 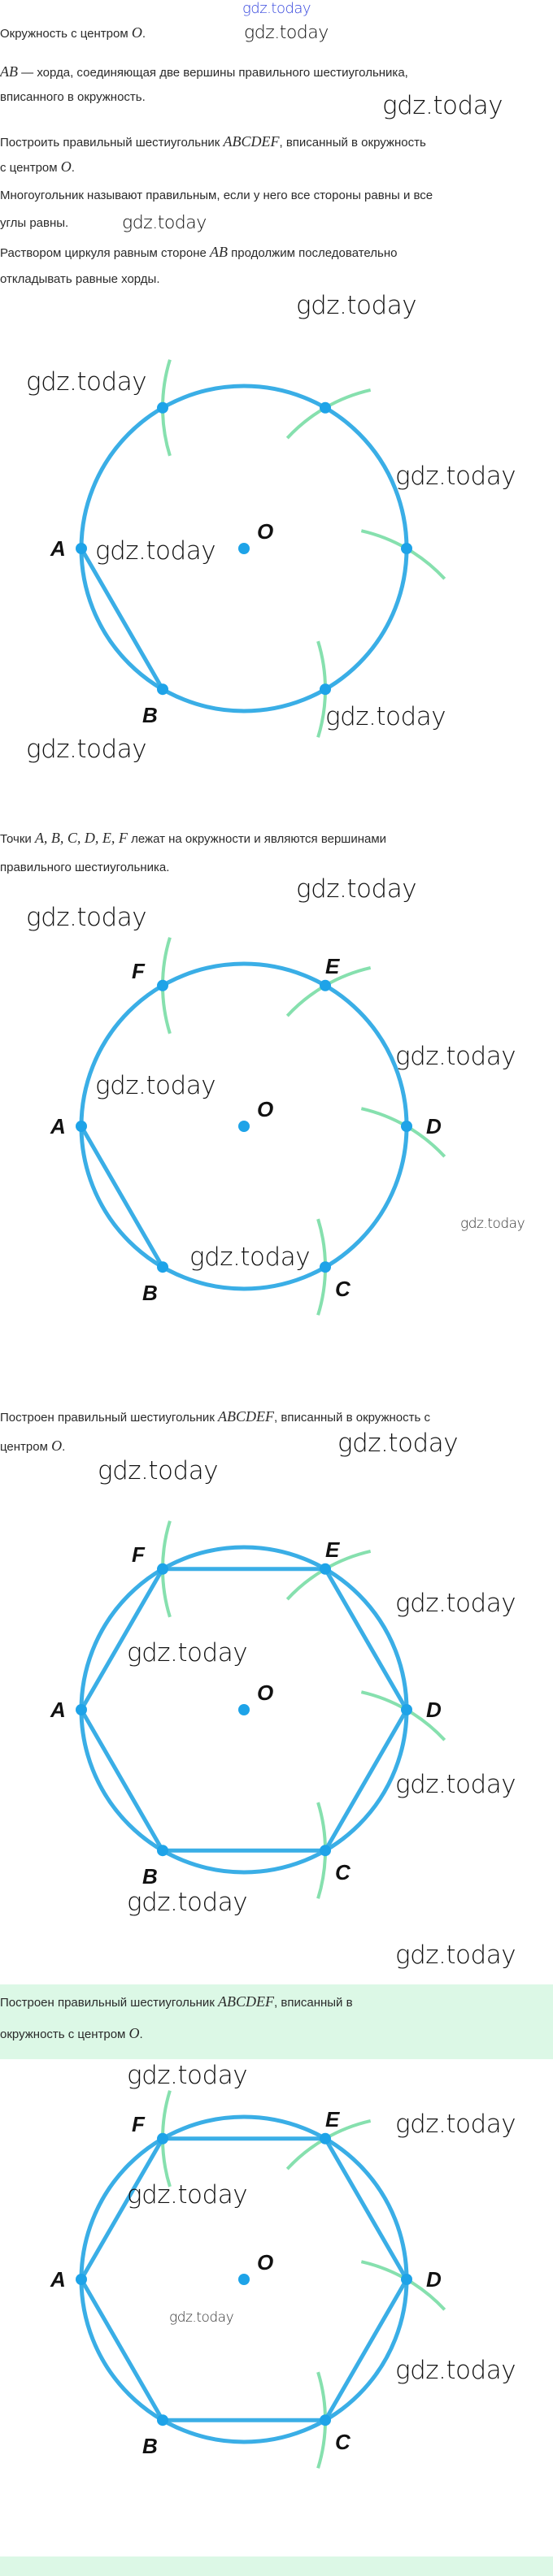 What do you see at coordinates (73, 97) in the screenshot?
I see `paragraph-text: вписанного в окружность.` at bounding box center [73, 97].